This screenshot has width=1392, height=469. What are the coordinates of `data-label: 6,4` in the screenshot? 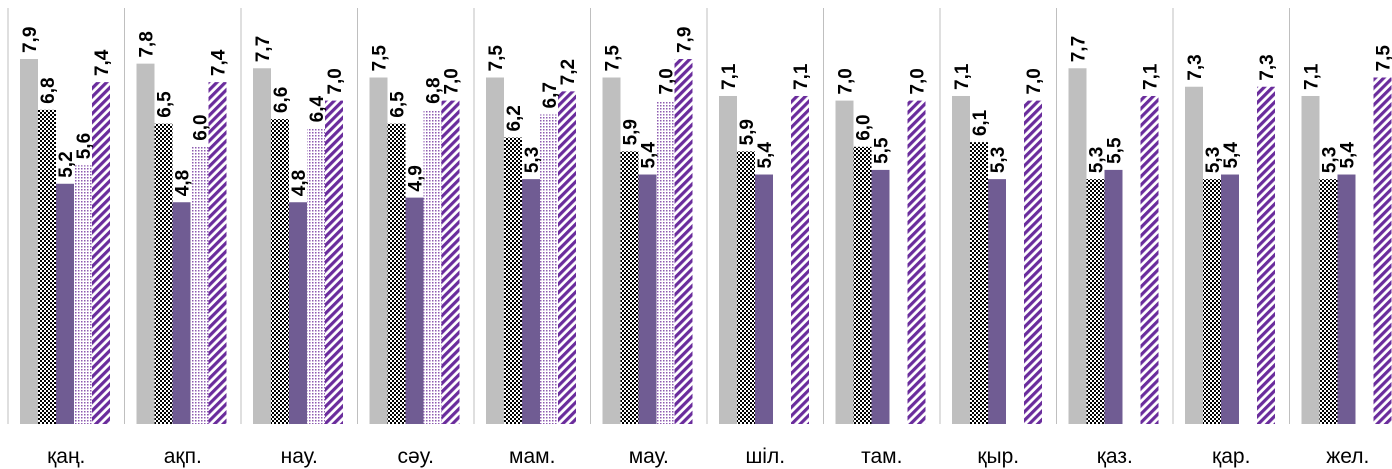 It's located at (317, 108).